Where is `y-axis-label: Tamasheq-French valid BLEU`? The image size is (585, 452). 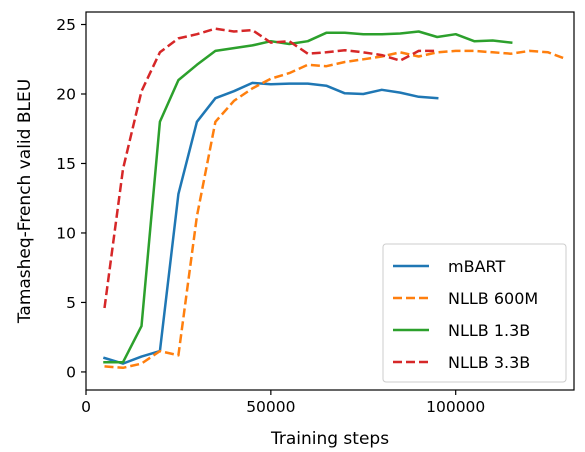
y-axis-label: Tamasheq-French valid BLEU is located at coordinates (25, 201).